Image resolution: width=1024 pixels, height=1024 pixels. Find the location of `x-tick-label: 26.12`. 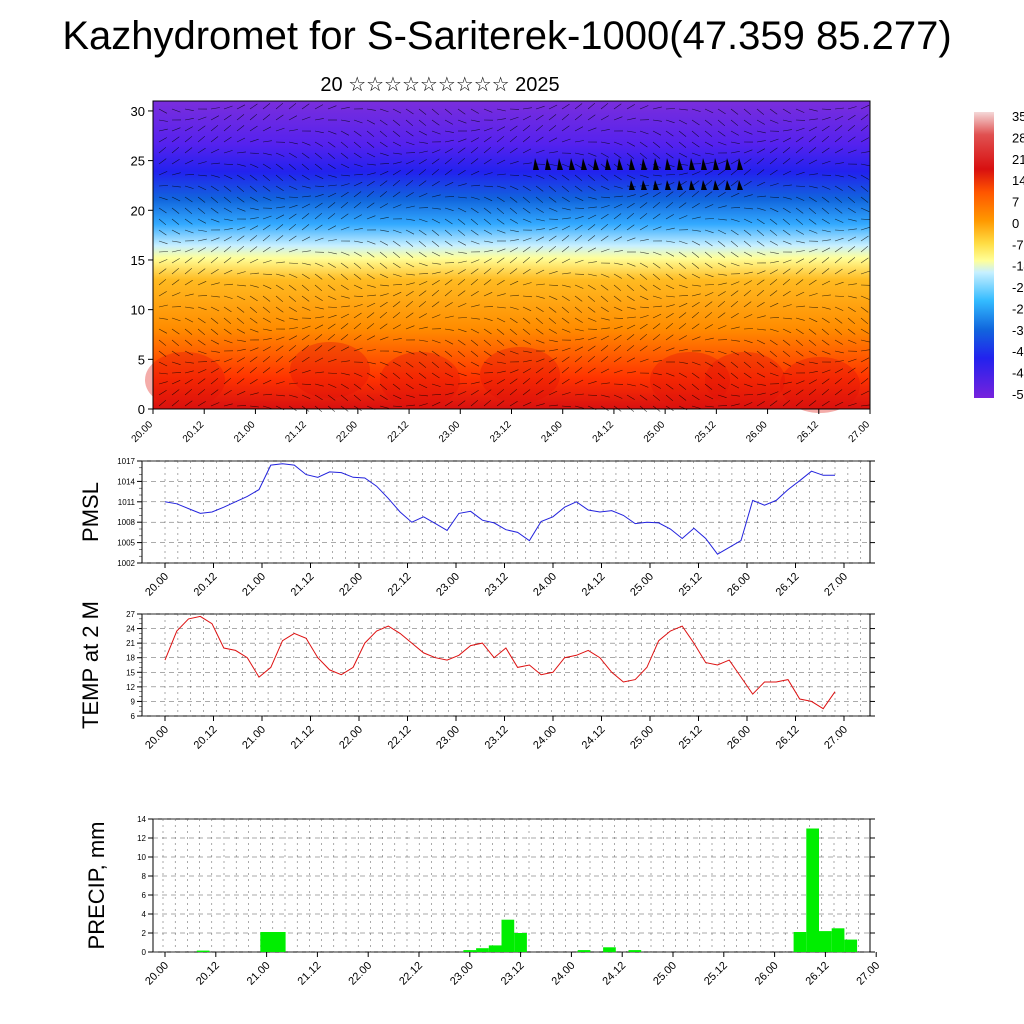

x-tick-label: 26.12 is located at coordinates (818, 974).